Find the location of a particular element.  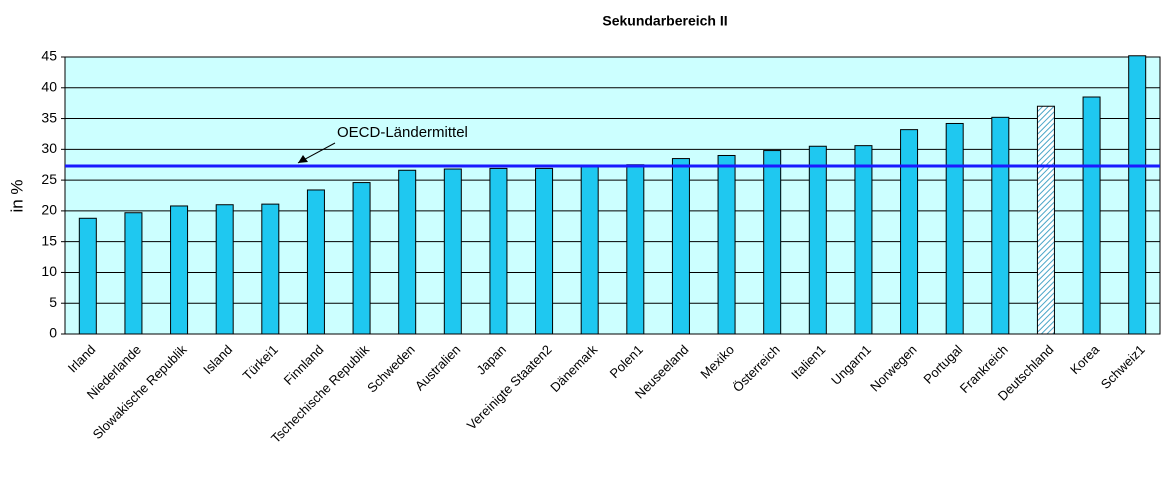

x-tick-label: Norwegen is located at coordinates (893, 368).